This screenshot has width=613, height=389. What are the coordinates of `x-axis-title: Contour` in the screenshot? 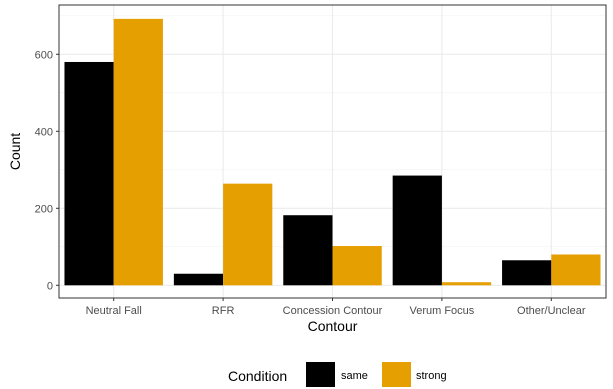 It's located at (333, 326).